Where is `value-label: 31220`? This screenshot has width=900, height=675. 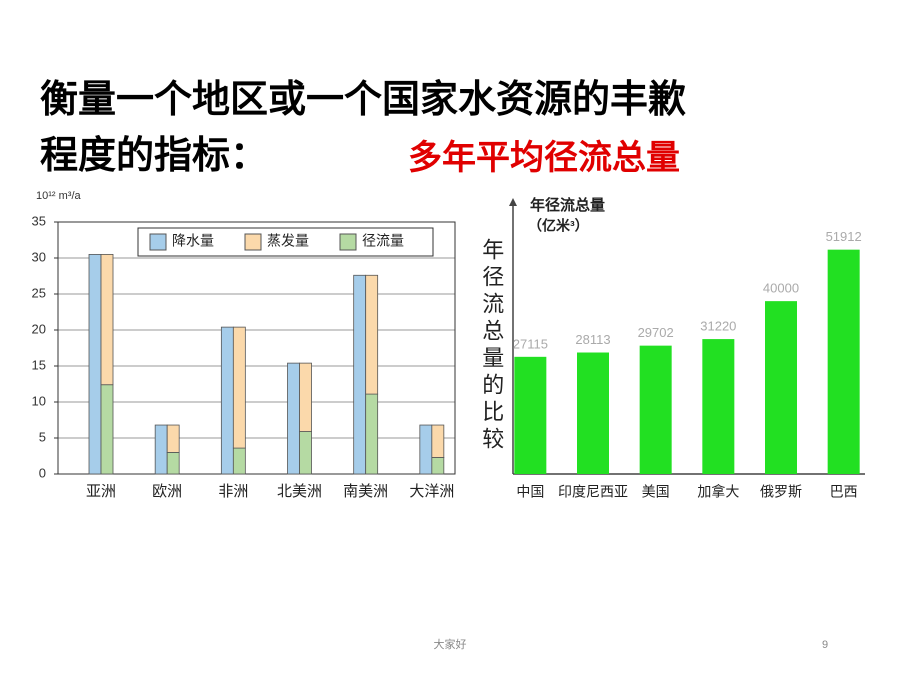
value-label: 31220 is located at coordinates (718, 326).